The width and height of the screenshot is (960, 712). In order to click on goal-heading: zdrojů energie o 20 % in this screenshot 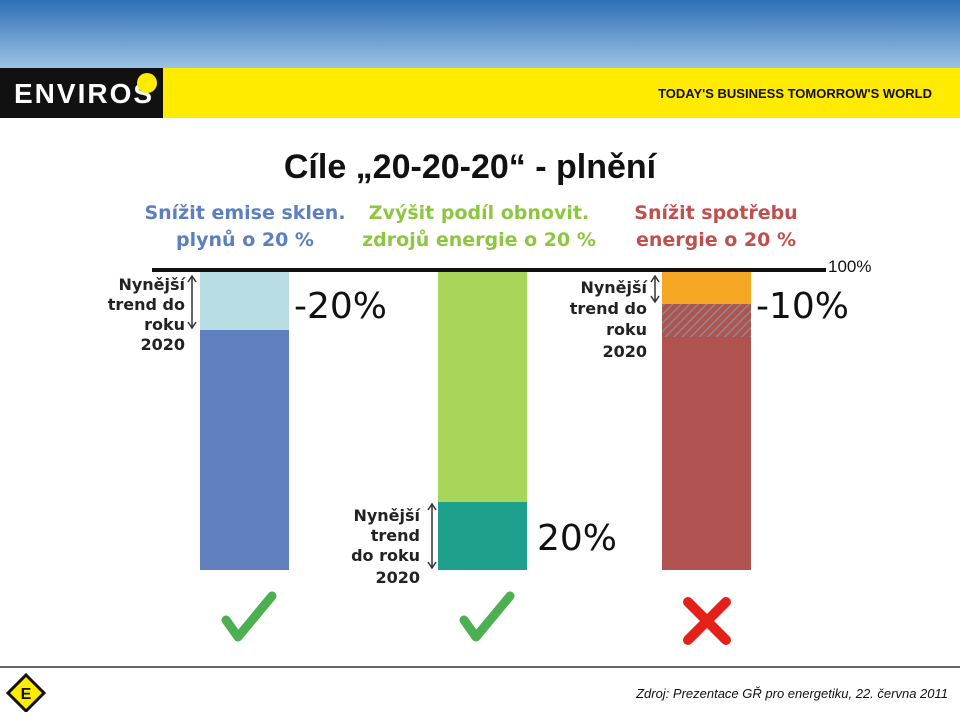, I will do `click(479, 239)`.